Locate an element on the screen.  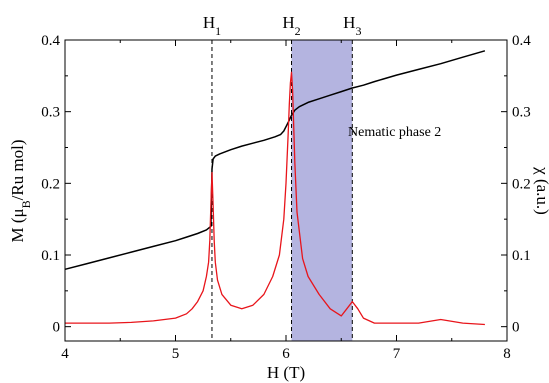
x-tick-label: 4 is located at coordinates (65, 354).